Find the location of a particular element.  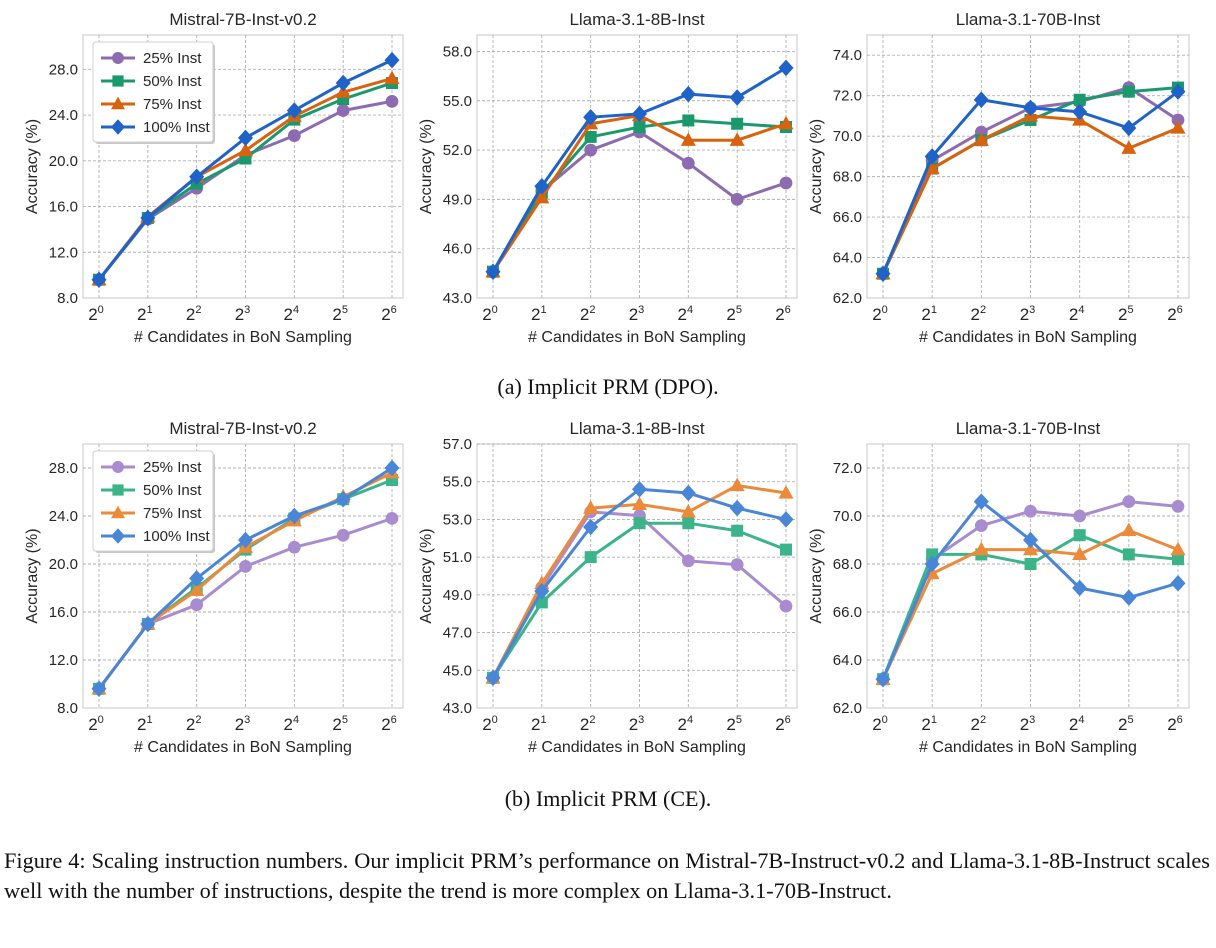

legend-marker-circle-icon is located at coordinates (118, 467).